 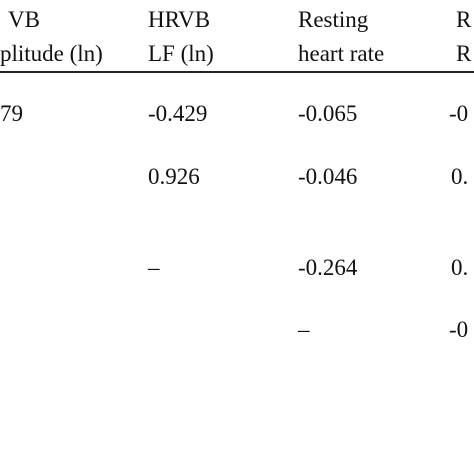 I want to click on header-cell: heart rate, so click(x=341, y=53).